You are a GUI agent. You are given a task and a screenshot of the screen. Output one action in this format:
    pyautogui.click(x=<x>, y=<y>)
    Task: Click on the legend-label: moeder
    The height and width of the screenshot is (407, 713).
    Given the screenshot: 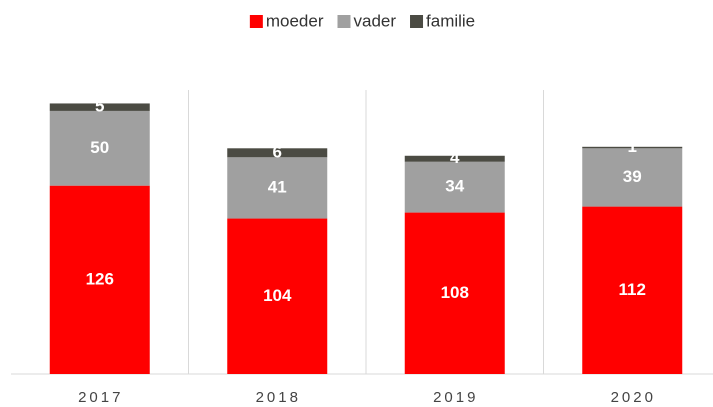 What is the action you would take?
    pyautogui.click(x=295, y=20)
    